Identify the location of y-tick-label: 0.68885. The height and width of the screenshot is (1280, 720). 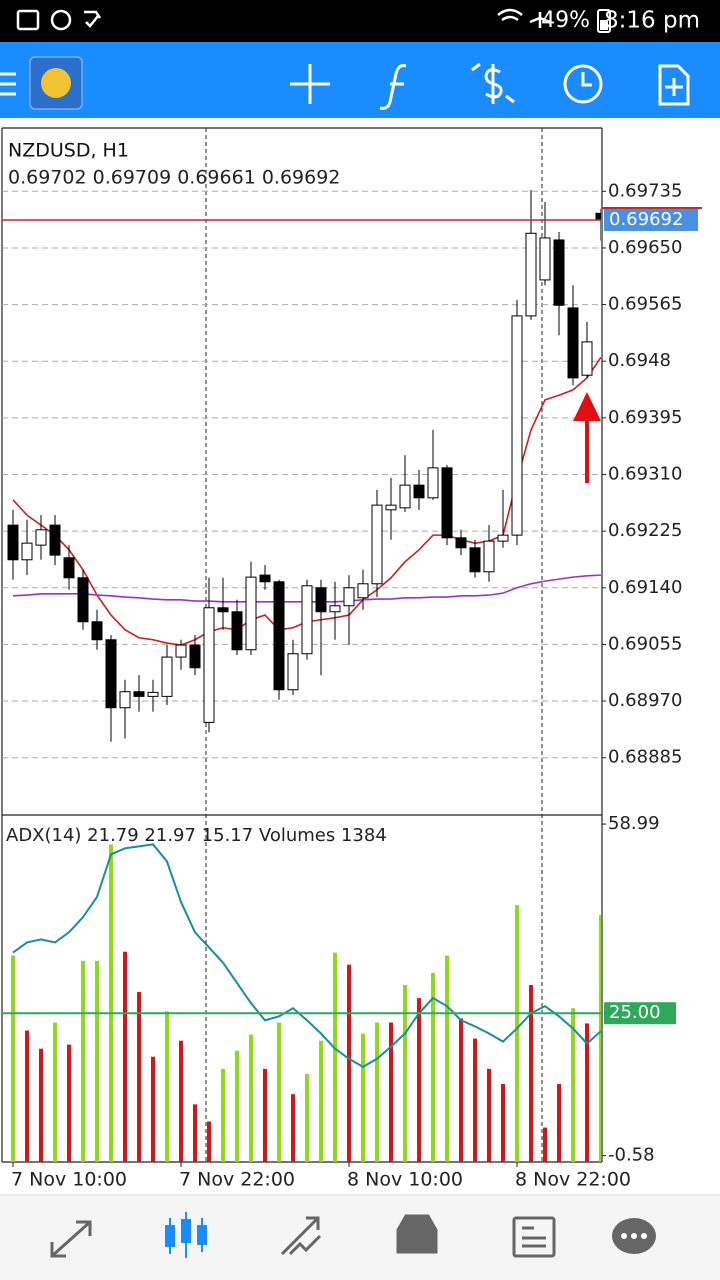
(645, 757).